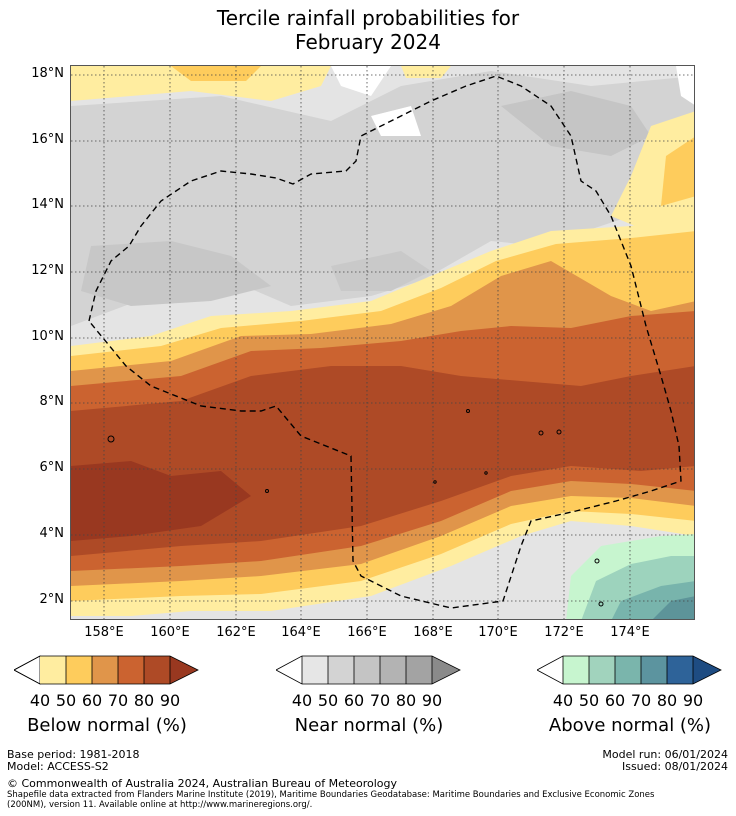 This screenshot has width=736, height=816. Describe the element at coordinates (406, 700) in the screenshot. I see `legend-near-tick-80: 80` at that location.